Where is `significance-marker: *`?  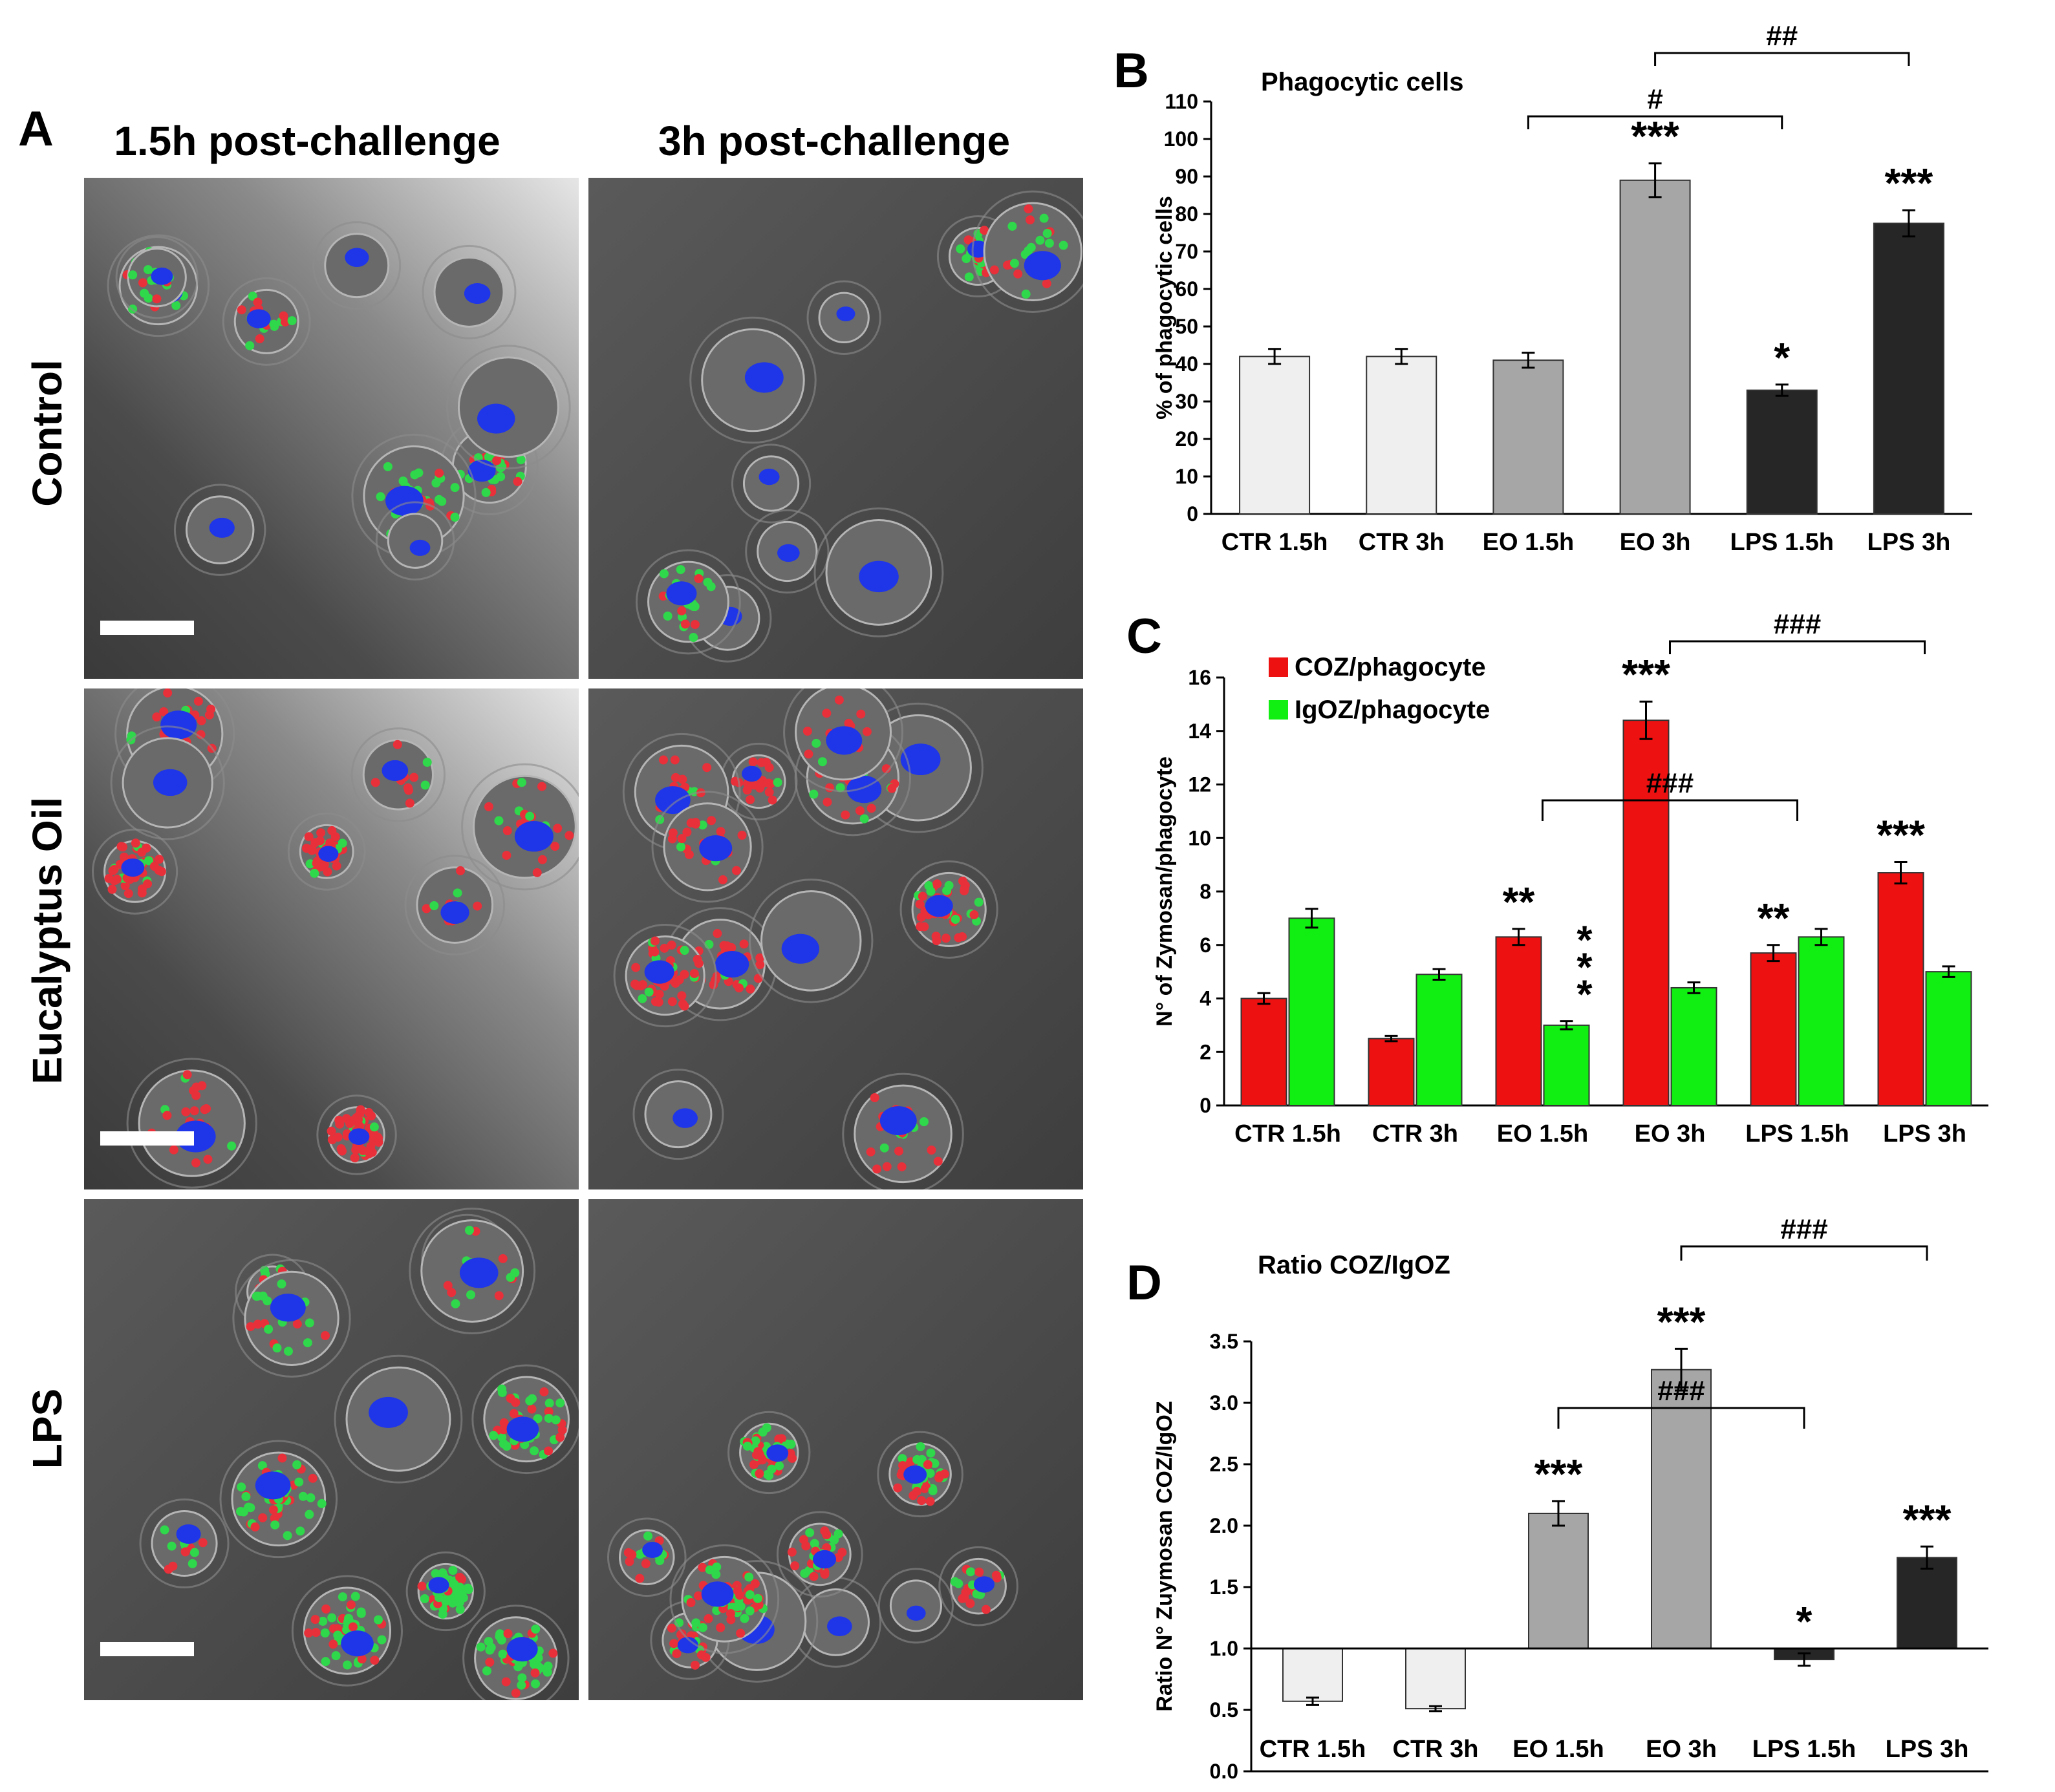
significance-marker: * is located at coordinates (1804, 1622).